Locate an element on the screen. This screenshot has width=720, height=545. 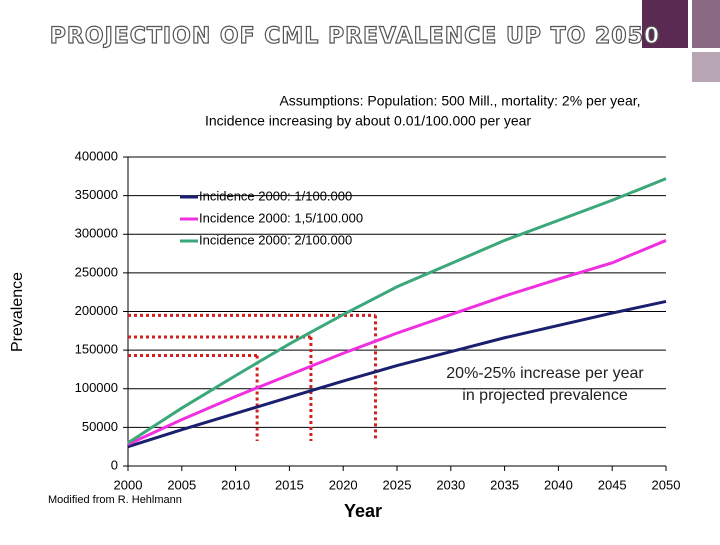
x-tick-label: 2035 is located at coordinates (504, 484).